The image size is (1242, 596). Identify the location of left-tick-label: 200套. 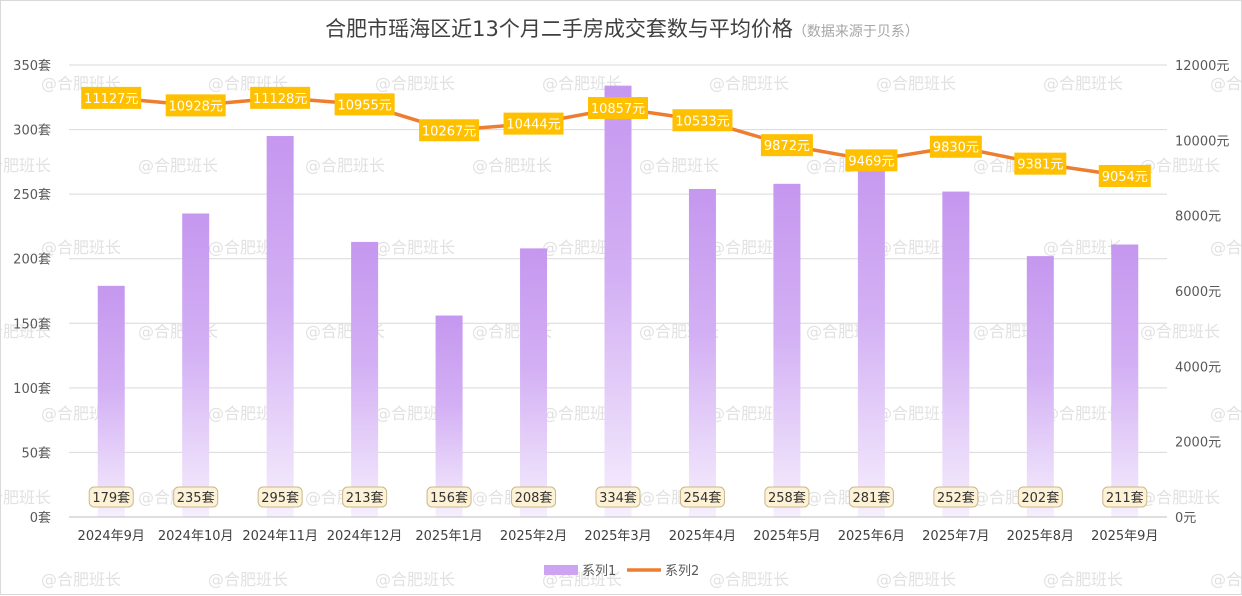
(32, 260).